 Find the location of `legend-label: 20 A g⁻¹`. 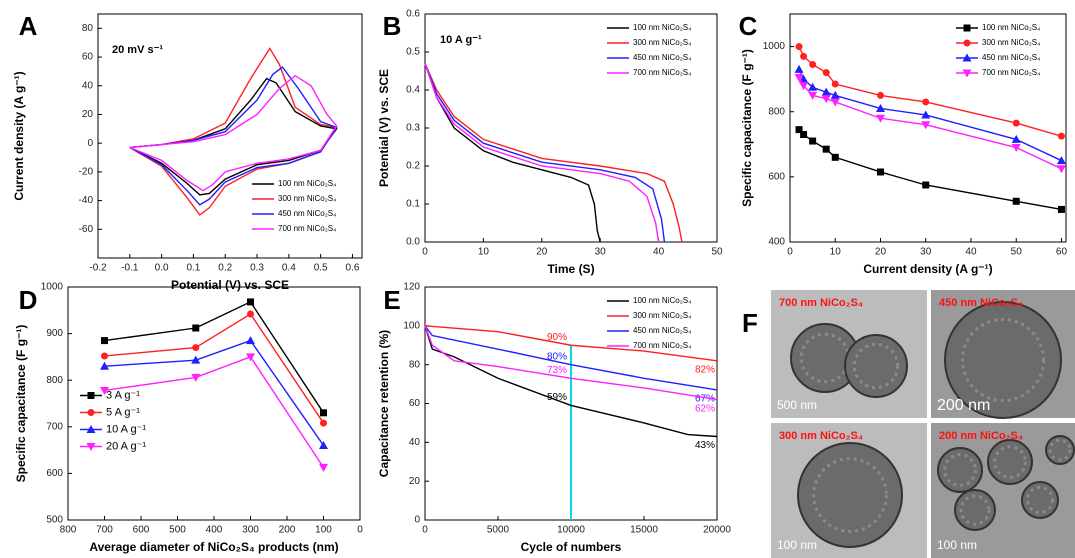

legend-label: 20 A g⁻¹ is located at coordinates (126, 446).